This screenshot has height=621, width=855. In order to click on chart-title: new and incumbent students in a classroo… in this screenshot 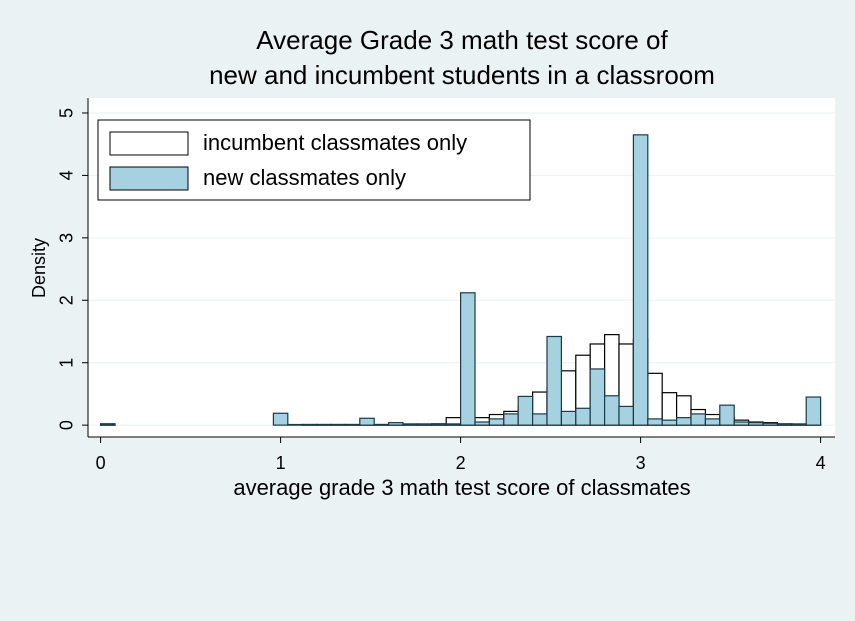, I will do `click(462, 75)`.